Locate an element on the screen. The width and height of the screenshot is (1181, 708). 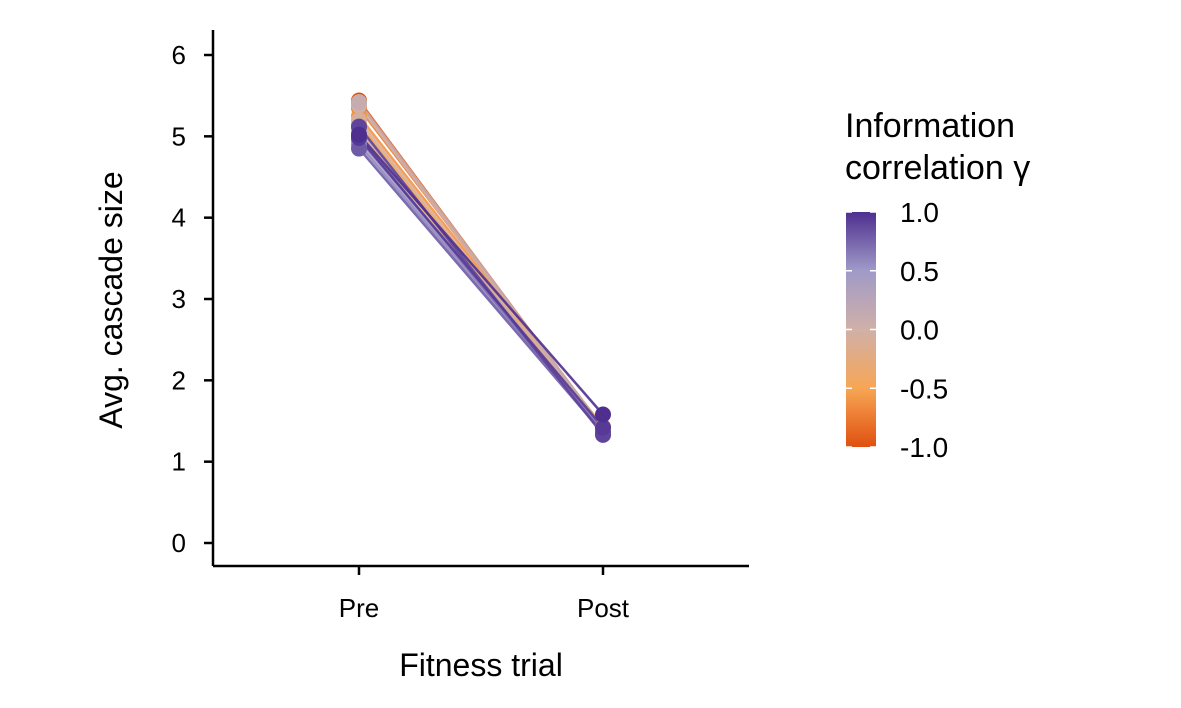
x-tick-label: Pre is located at coordinates (359, 608).